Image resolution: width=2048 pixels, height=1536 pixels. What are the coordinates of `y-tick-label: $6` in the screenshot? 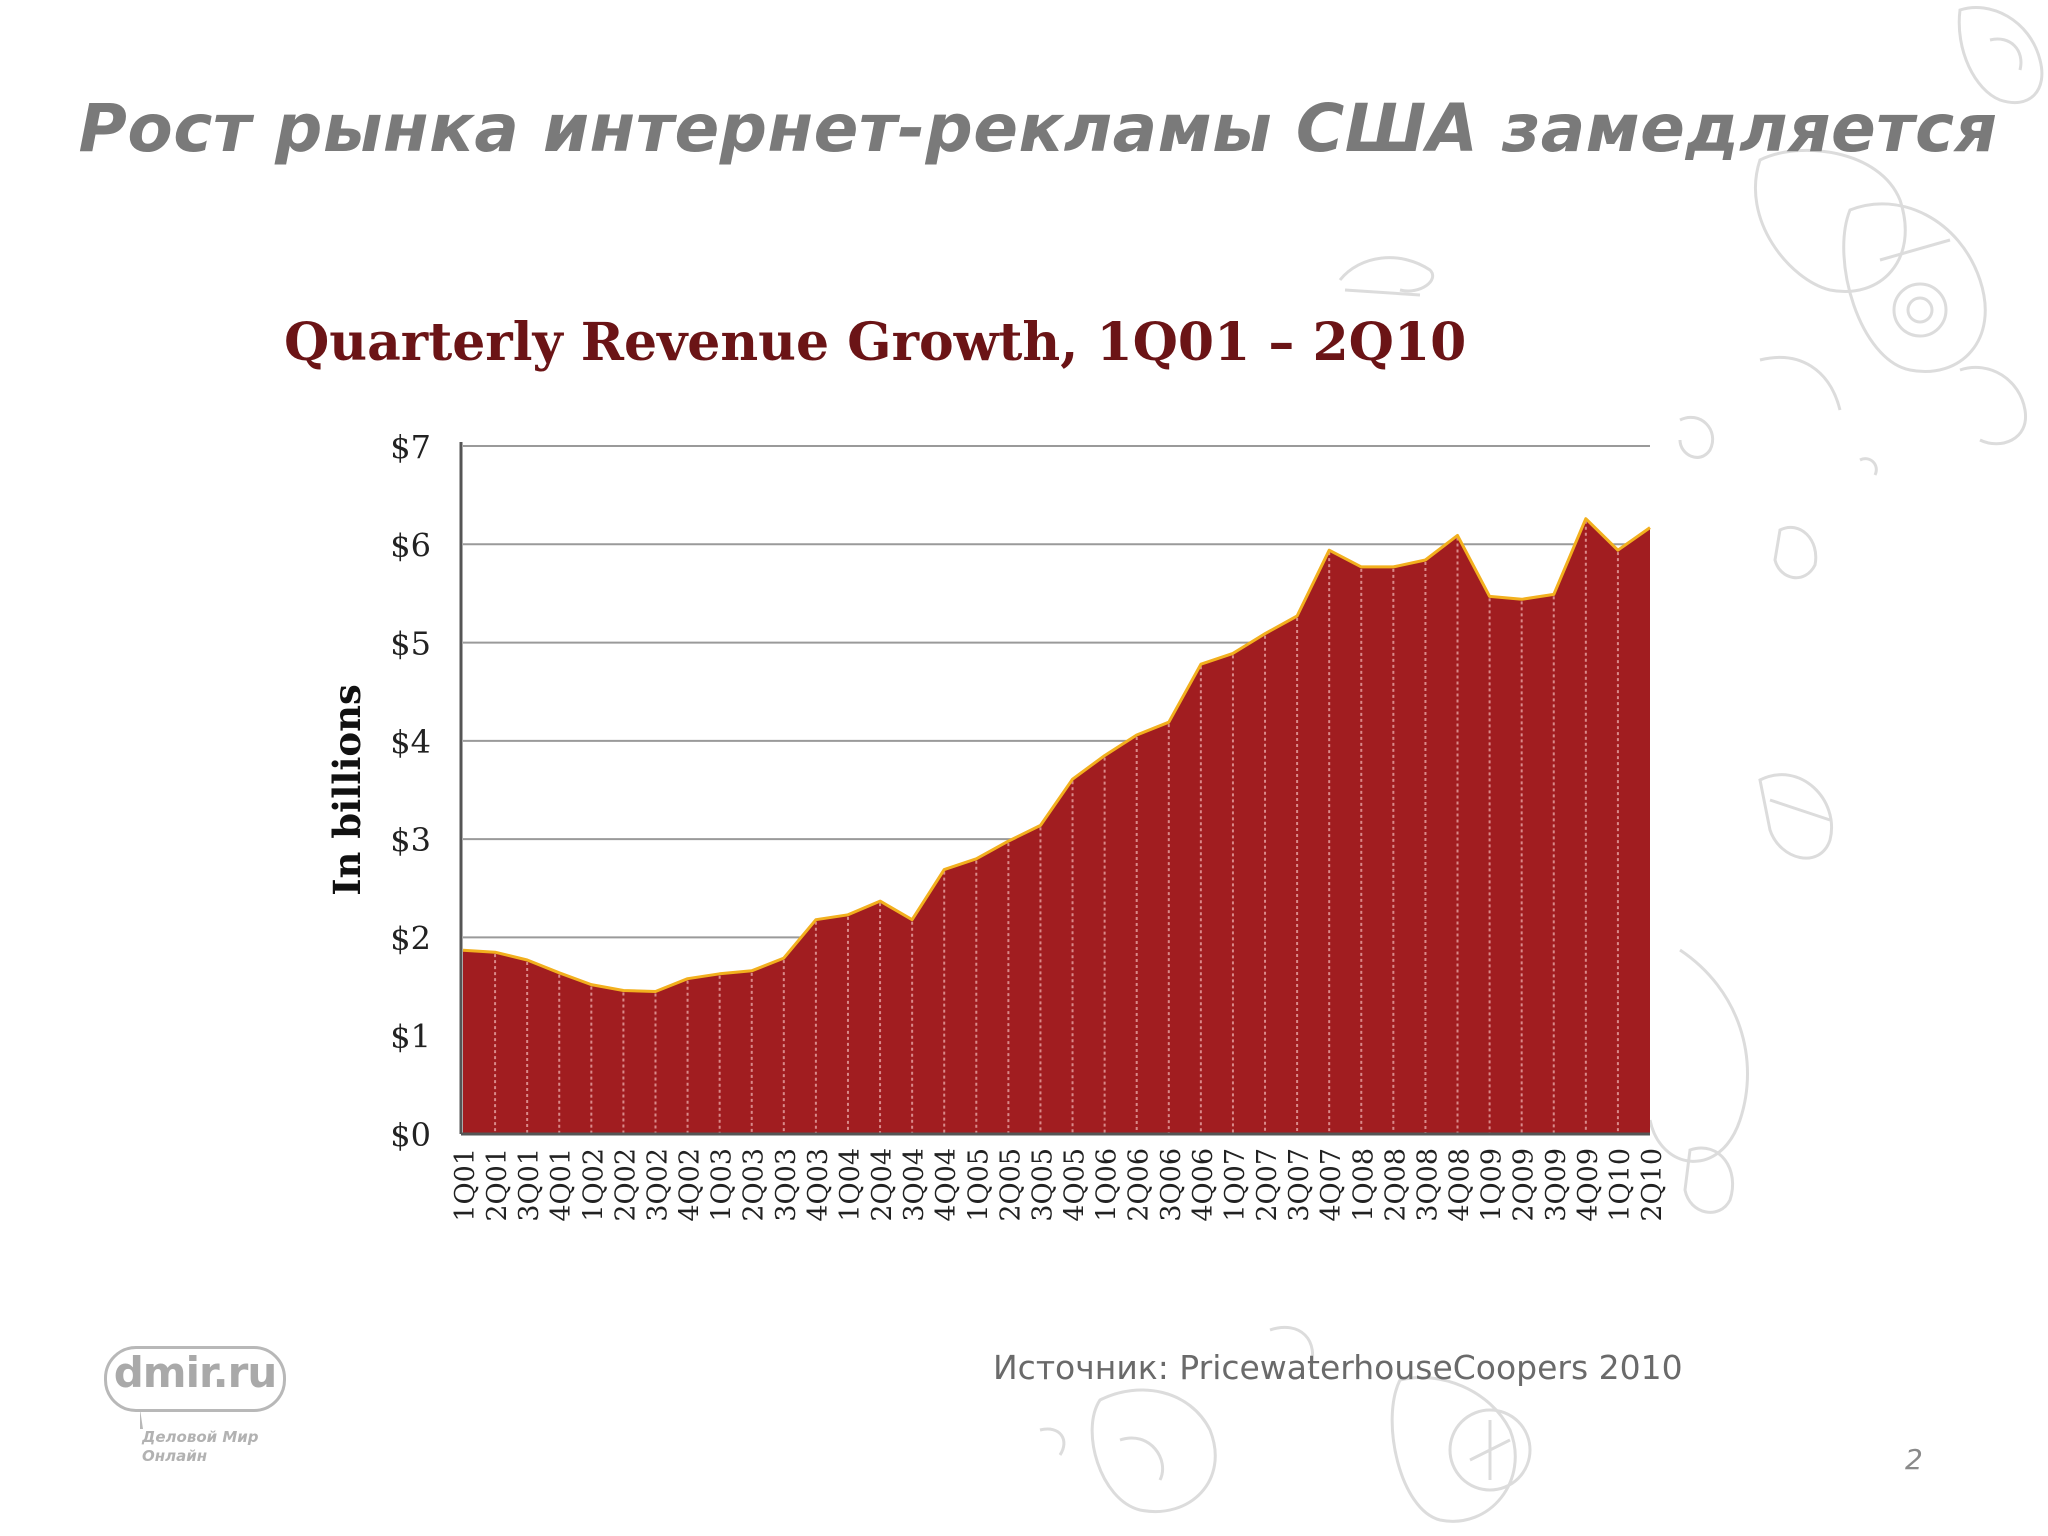 It's located at (410, 545).